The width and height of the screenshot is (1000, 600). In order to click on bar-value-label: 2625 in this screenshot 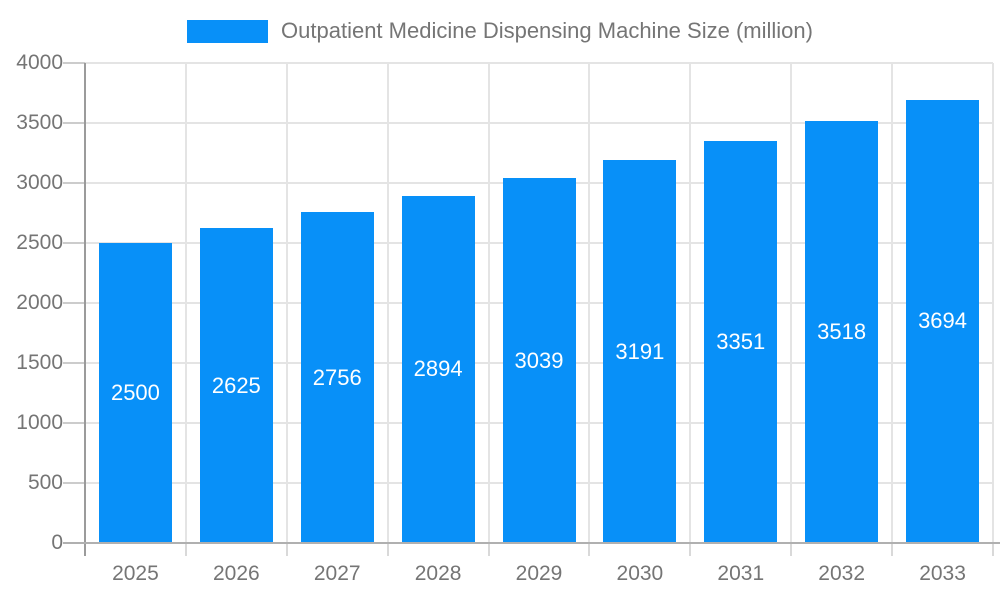, I will do `click(236, 385)`.